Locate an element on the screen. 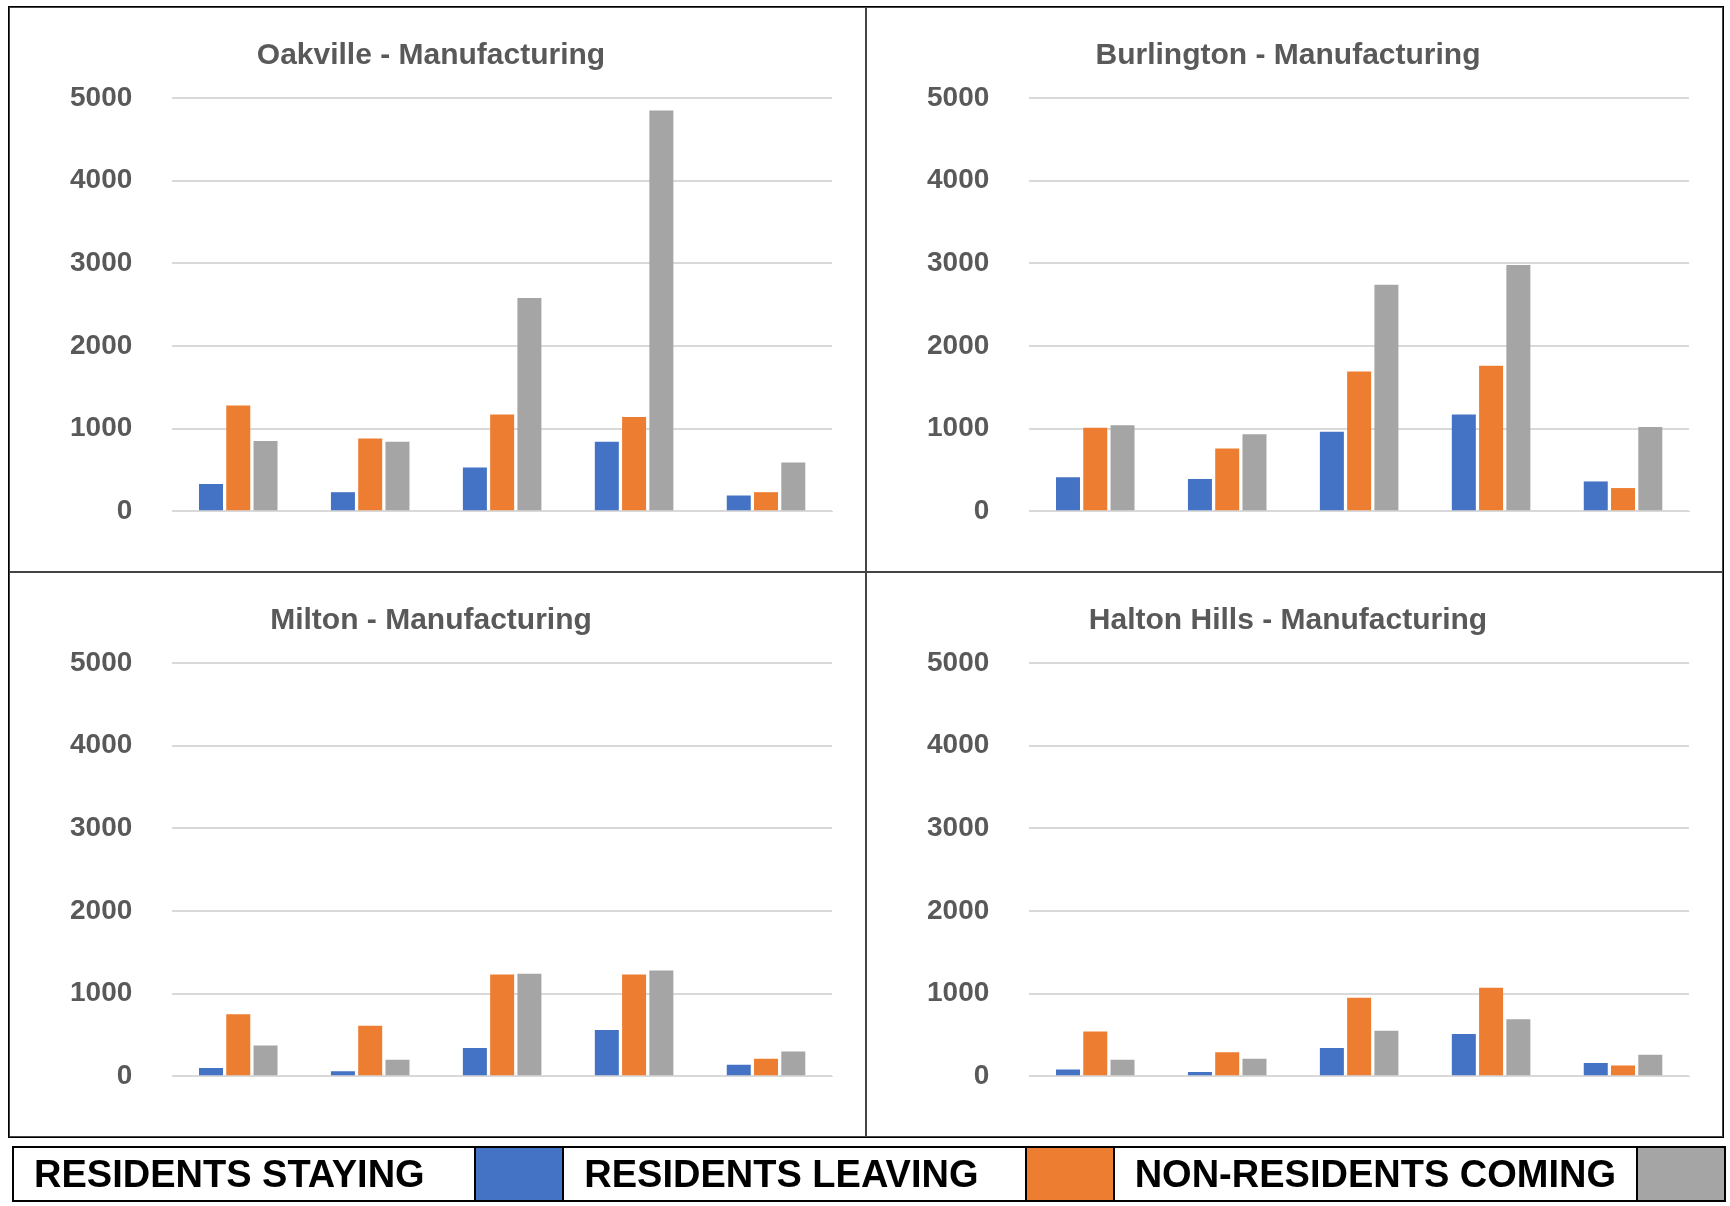 This screenshot has height=1206, width=1730. legend-label: RESIDENTS STAYING is located at coordinates (245, 1174).